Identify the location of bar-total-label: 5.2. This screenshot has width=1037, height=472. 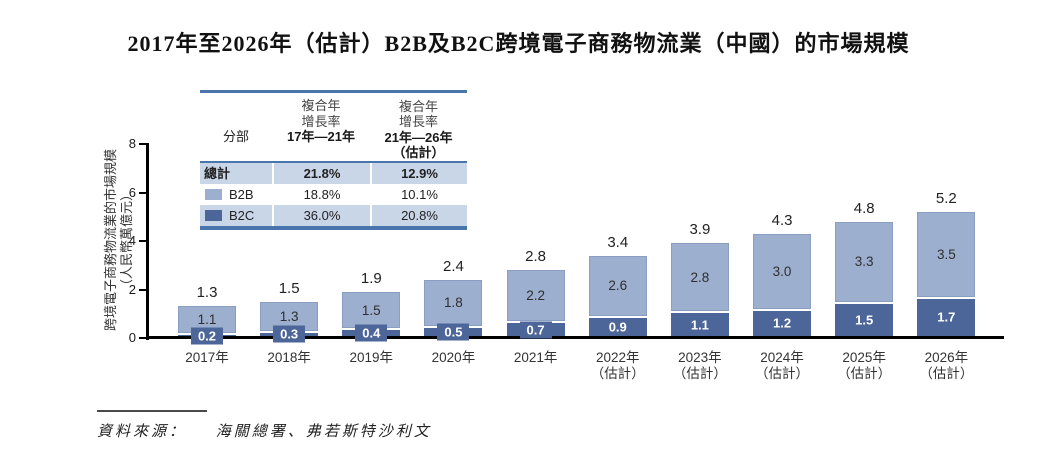
(946, 198).